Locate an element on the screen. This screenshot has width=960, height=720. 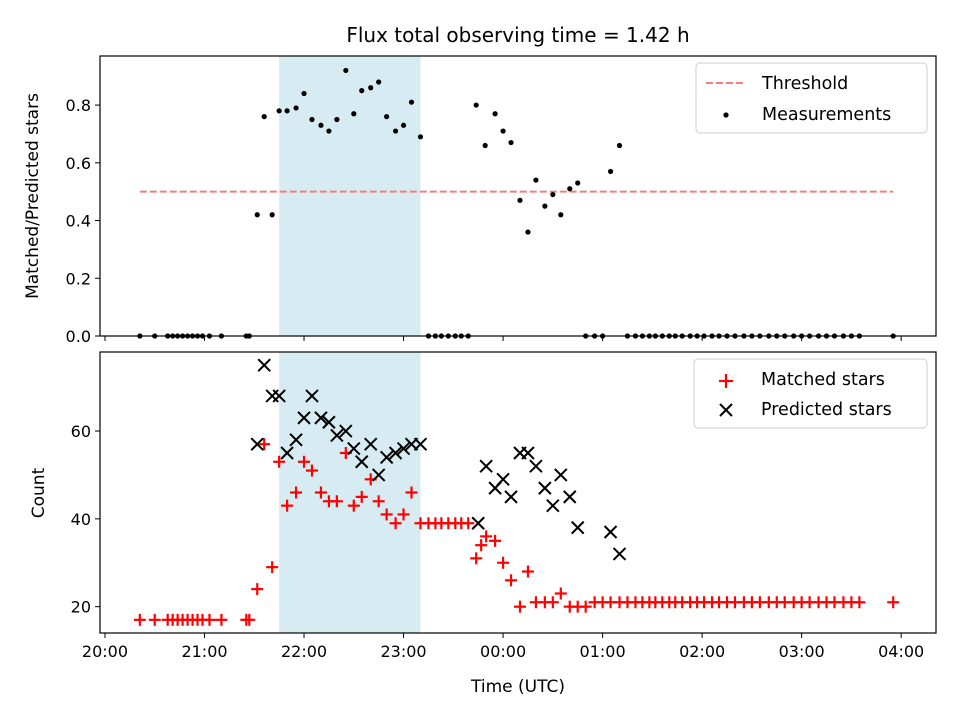
bottom-legend-box is located at coordinates (810, 393).